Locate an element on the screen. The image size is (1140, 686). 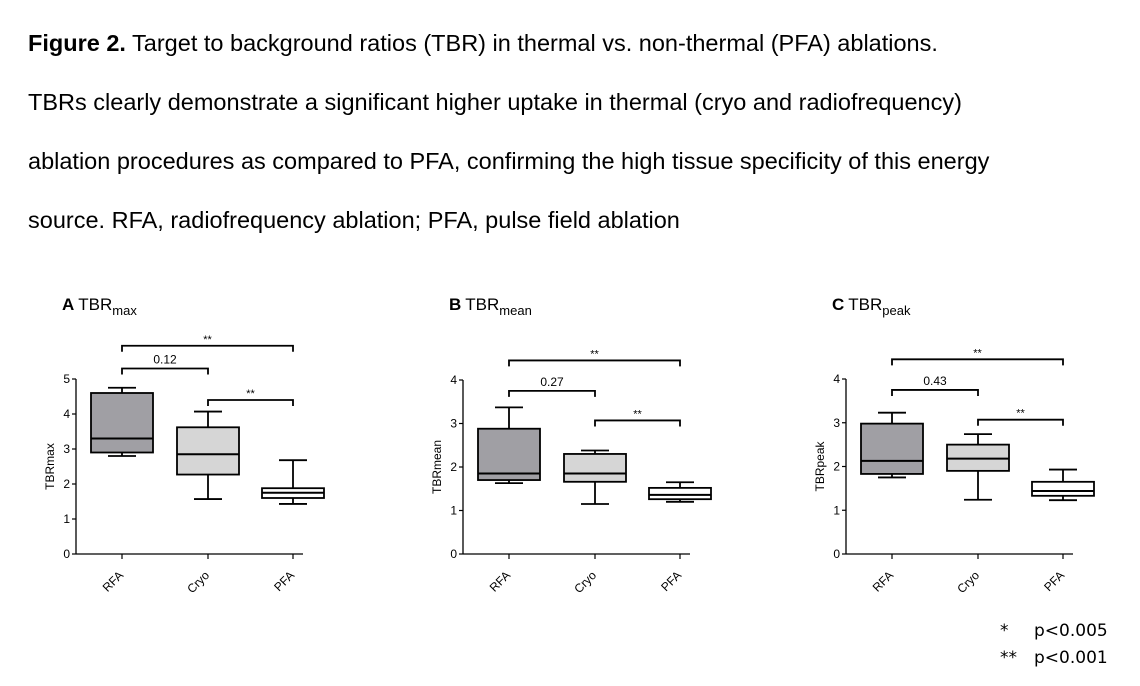
panel-title-subscript: peak is located at coordinates (896, 310).